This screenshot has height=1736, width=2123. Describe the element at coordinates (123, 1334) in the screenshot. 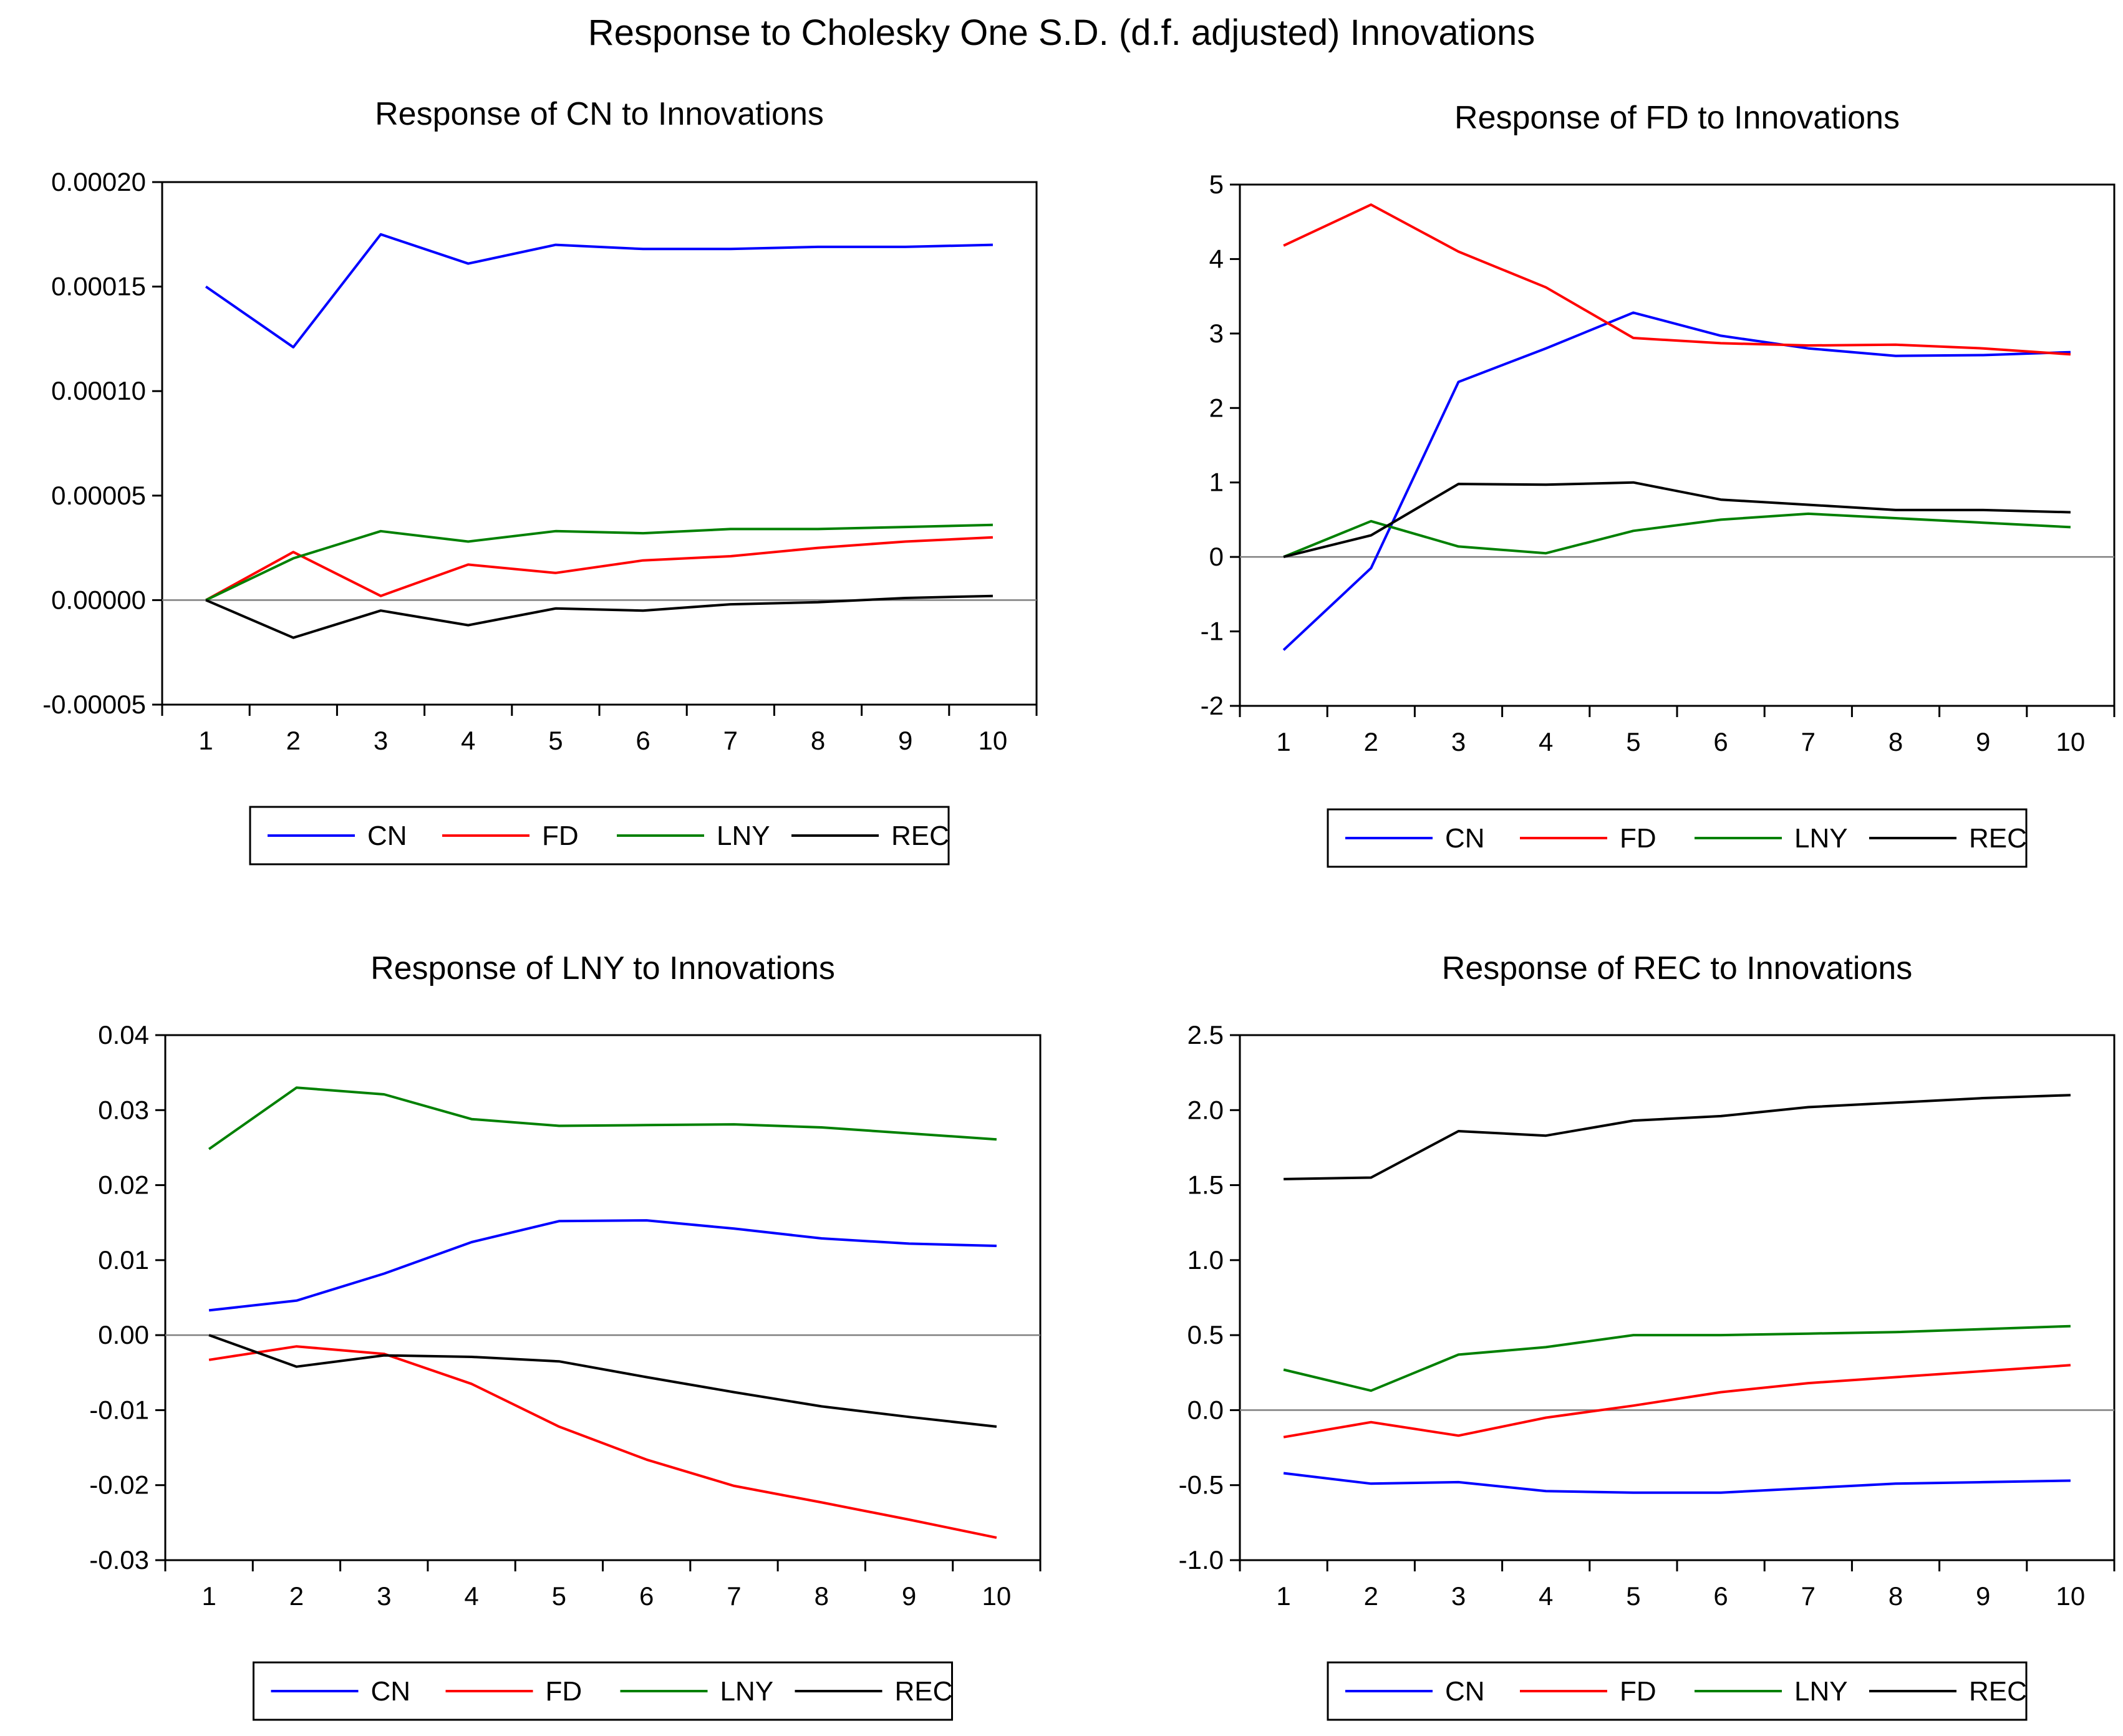

I see `y-tick-label: 0.00` at that location.